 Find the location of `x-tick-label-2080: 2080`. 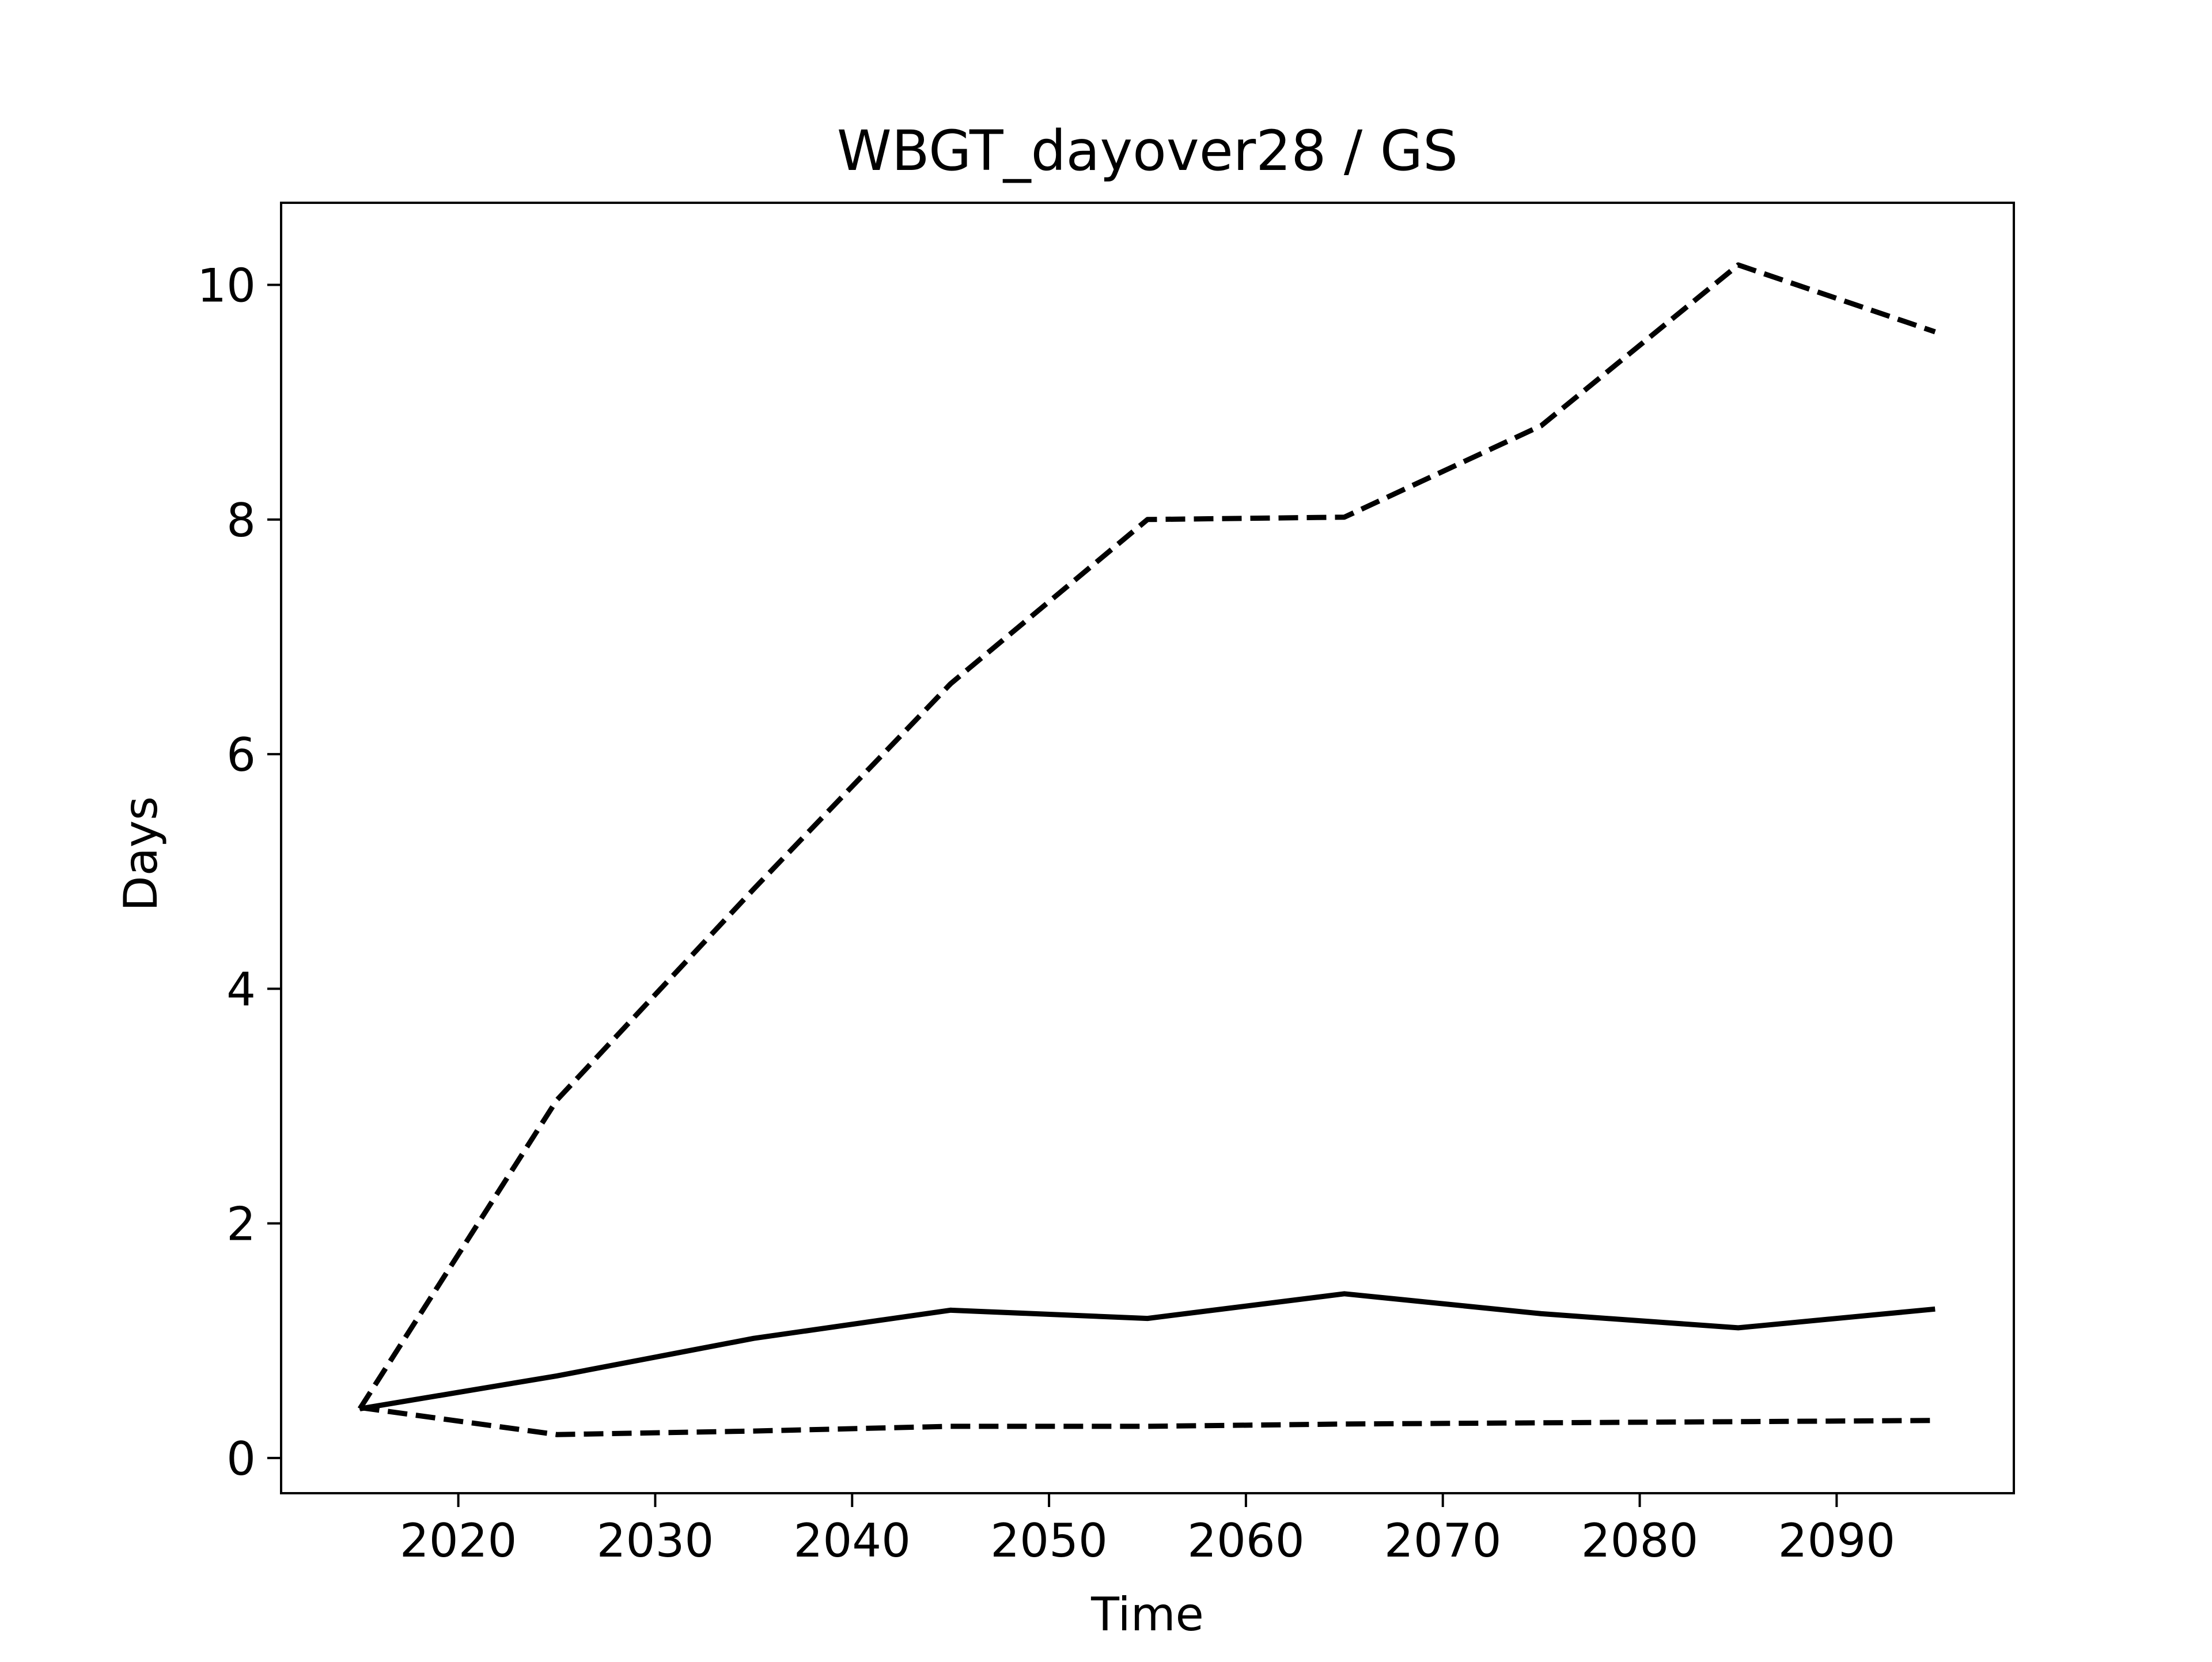

x-tick-label-2080: 2080 is located at coordinates (1640, 1541).